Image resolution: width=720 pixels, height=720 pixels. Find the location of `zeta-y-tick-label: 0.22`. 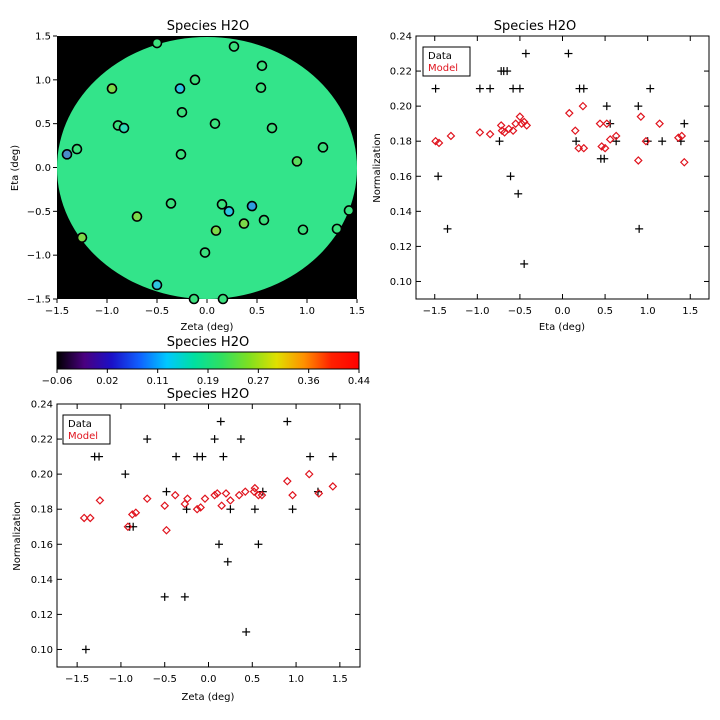

zeta-y-tick-label: 0.22 is located at coordinates (42, 440).